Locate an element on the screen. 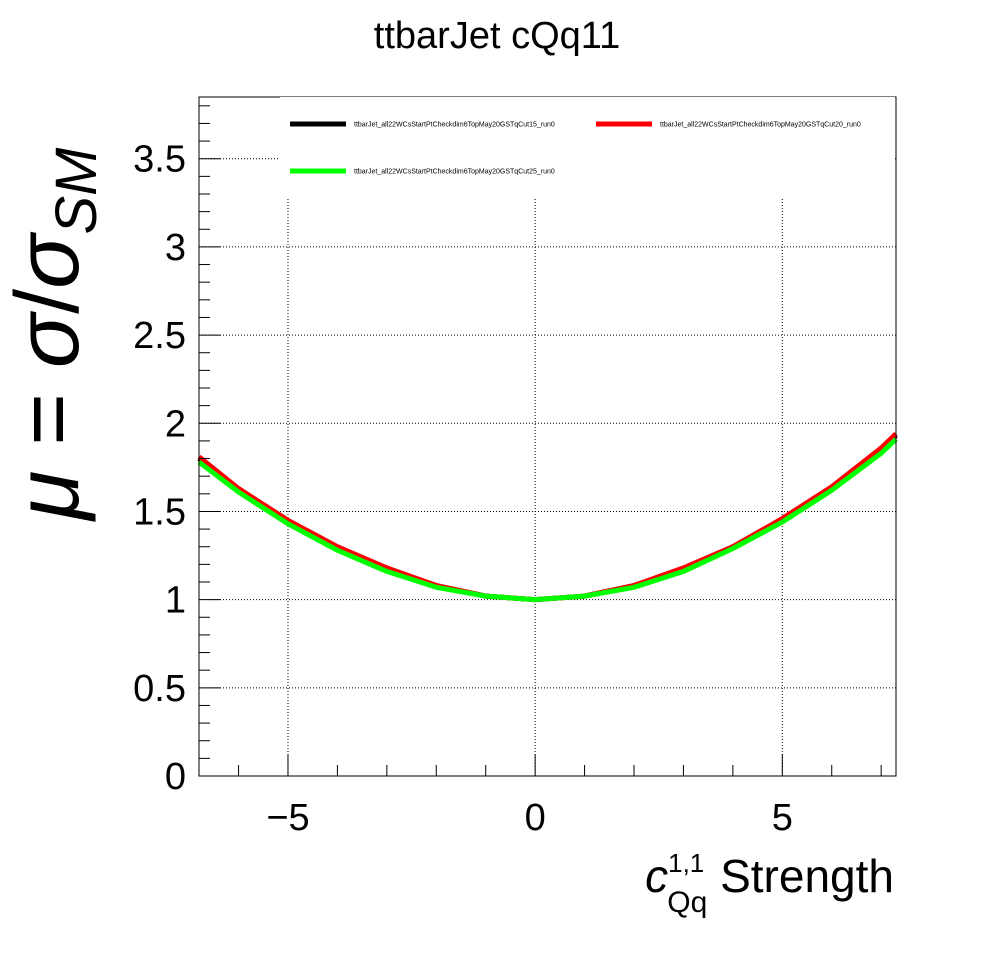 The image size is (996, 972). x-axis-ticks is located at coordinates (560, 765).